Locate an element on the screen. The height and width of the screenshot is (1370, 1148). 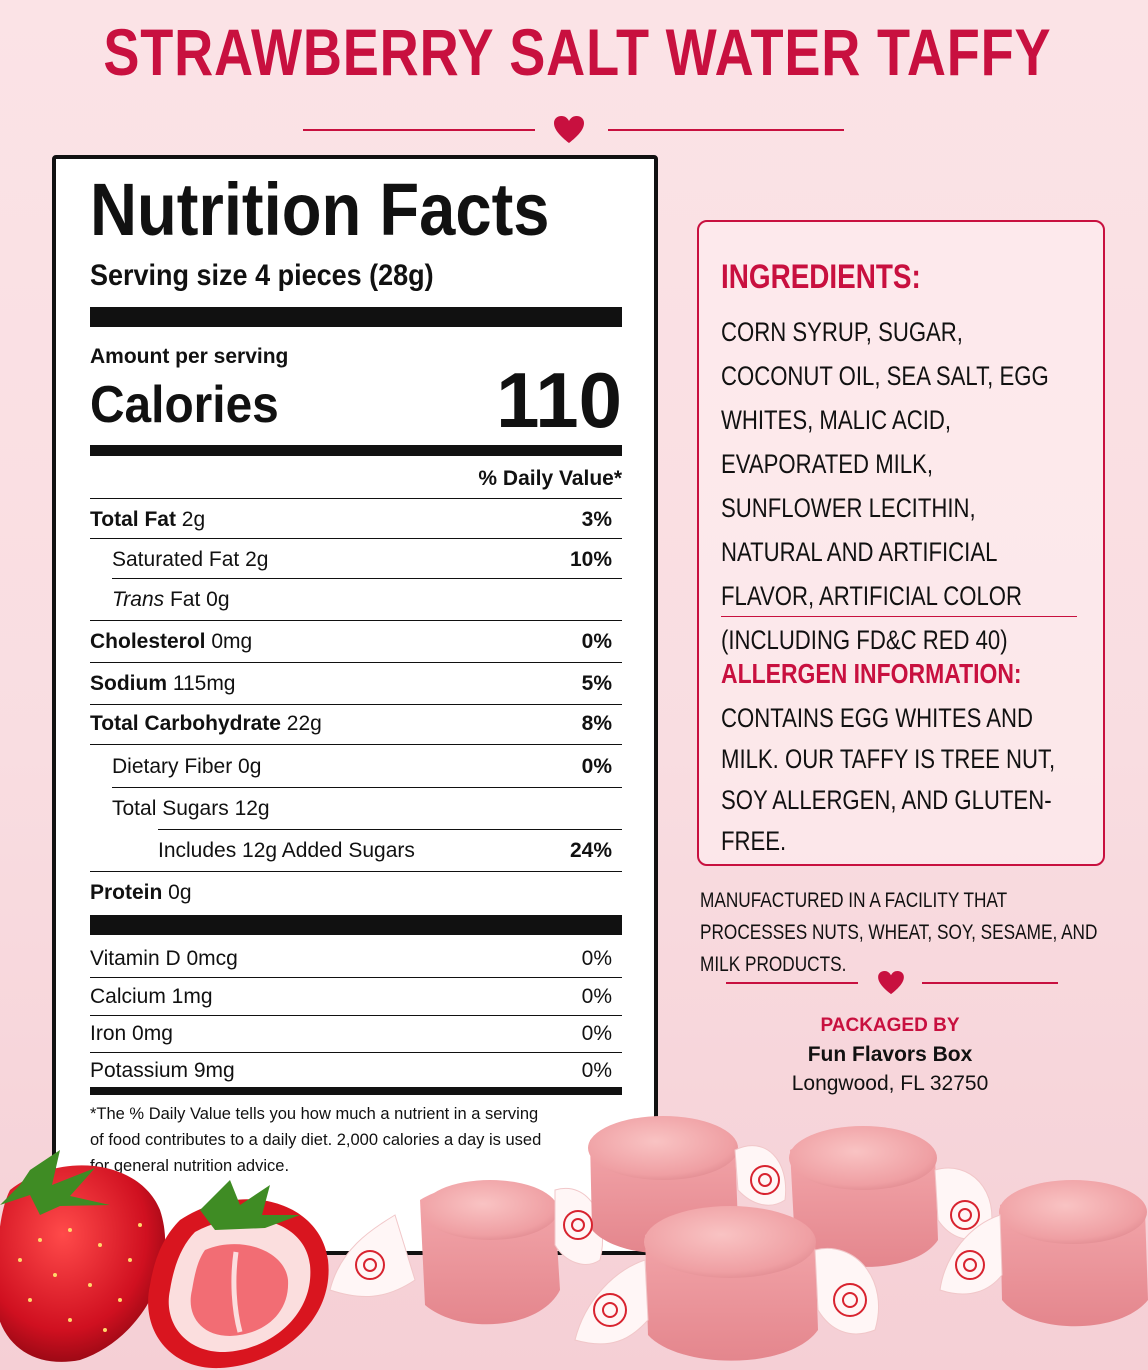
vitamin-row: Potassium 9mg 0% is located at coordinates (356, 1071).